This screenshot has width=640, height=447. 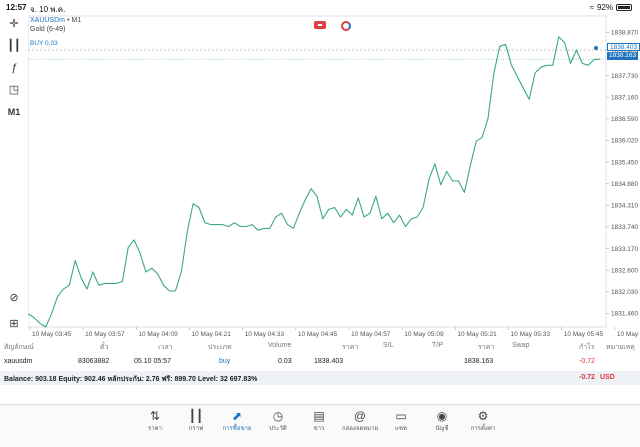 What do you see at coordinates (329, 361) in the screenshot?
I see `row-open-price: 1838.403` at bounding box center [329, 361].